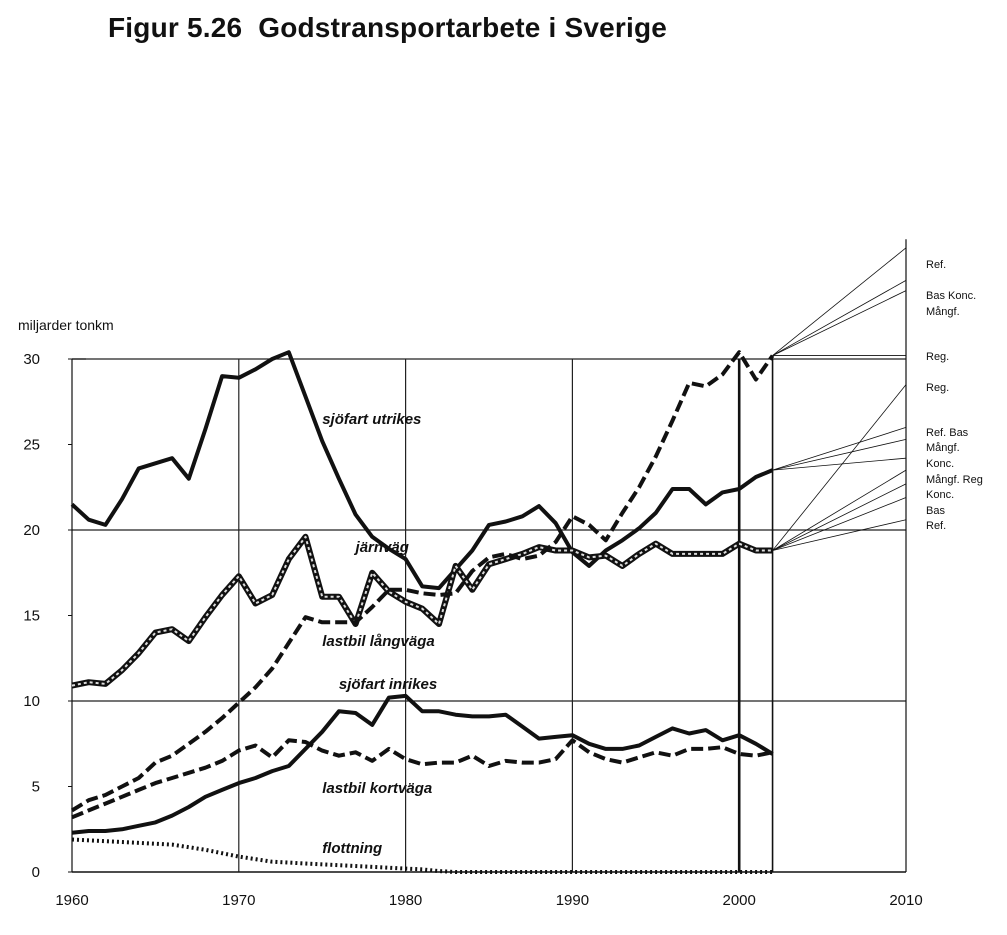 This screenshot has height=935, width=1007. I want to click on figure-title: Figur 5.26 Godstransportarbete i Sverige, so click(388, 27).